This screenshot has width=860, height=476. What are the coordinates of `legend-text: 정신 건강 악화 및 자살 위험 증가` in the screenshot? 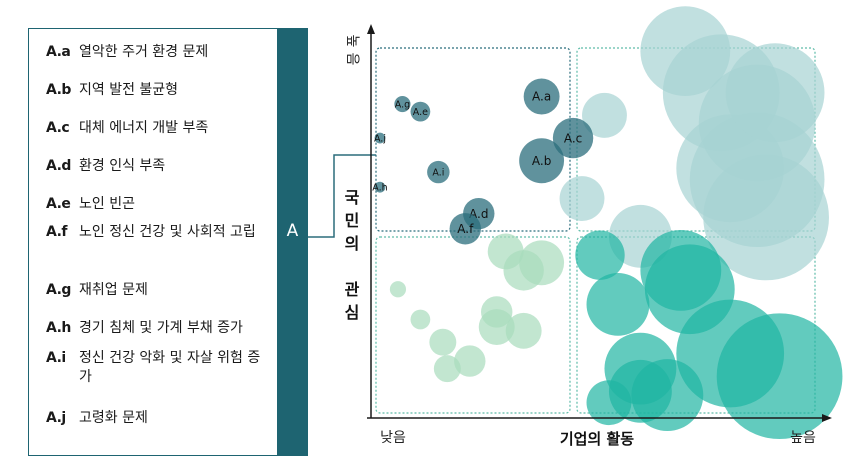 It's located at (170, 367).